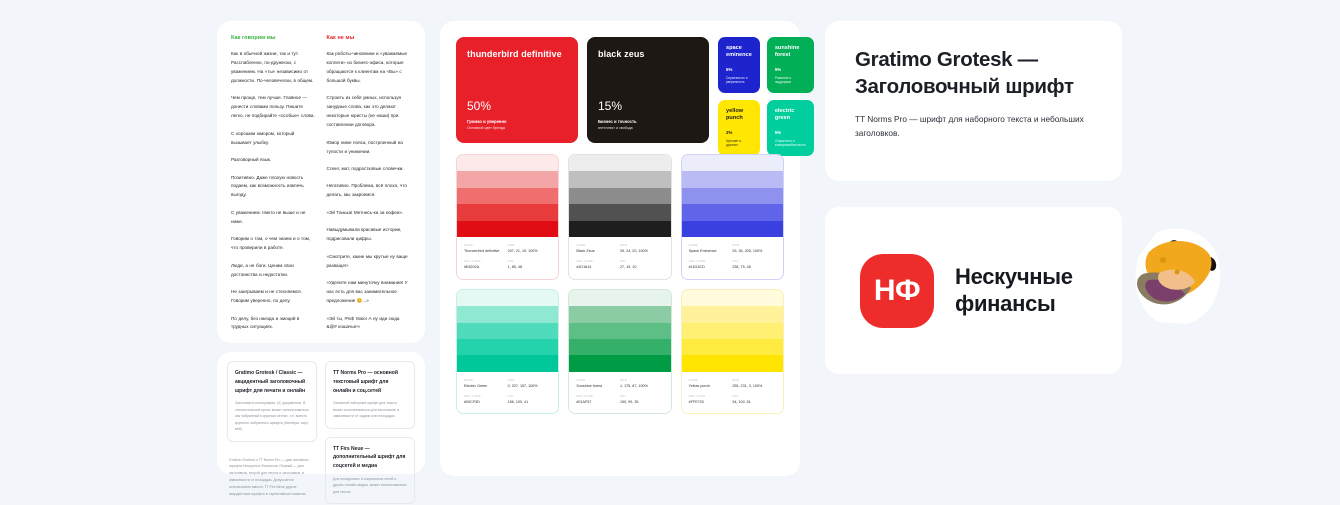 The image size is (1340, 505). Describe the element at coordinates (598, 249) in the screenshot. I see `ramp-name-cell: NAME Black Zeus` at that location.